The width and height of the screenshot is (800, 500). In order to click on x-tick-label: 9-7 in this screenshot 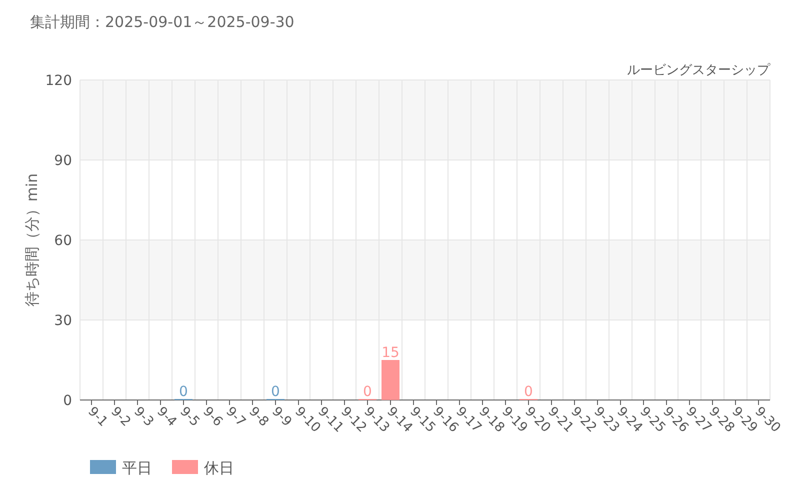, I will do `click(235, 417)`.